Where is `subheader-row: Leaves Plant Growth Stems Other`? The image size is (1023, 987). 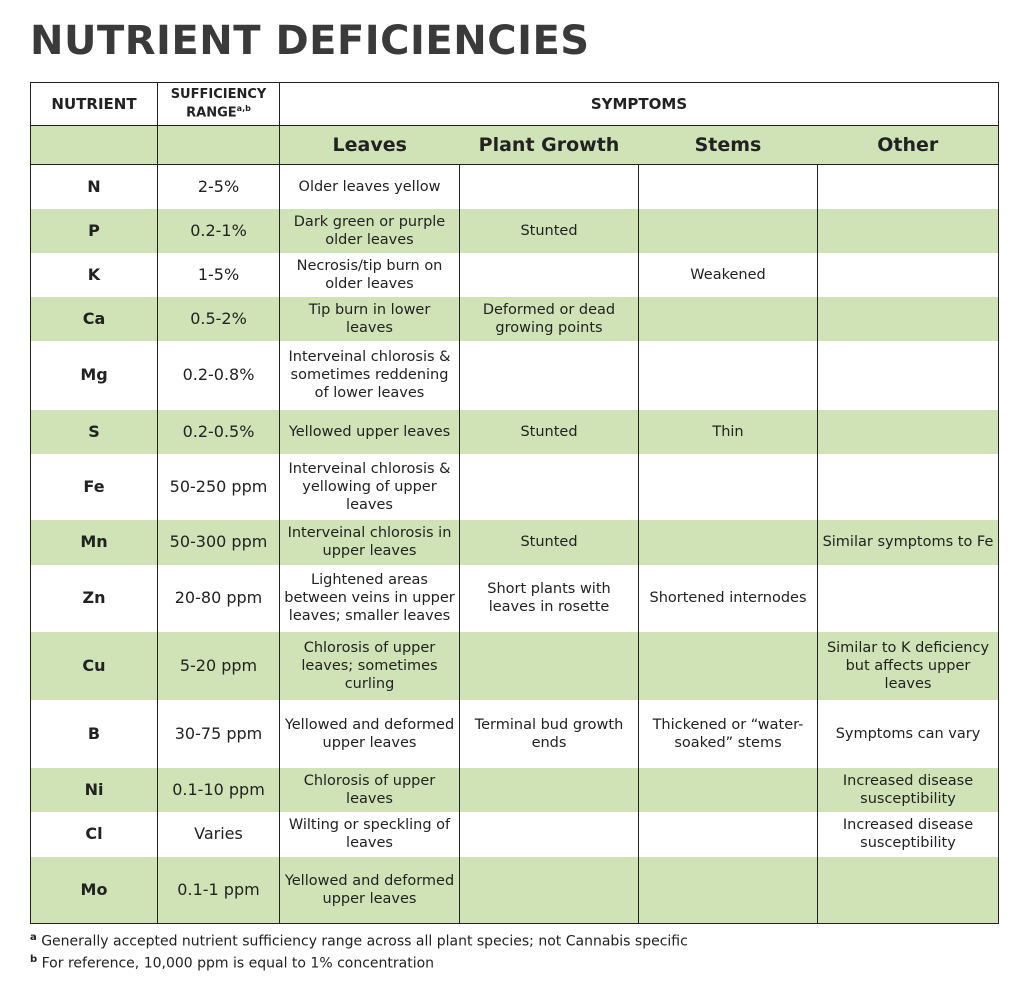 subheader-row: Leaves Plant Growth Stems Other is located at coordinates (514, 145).